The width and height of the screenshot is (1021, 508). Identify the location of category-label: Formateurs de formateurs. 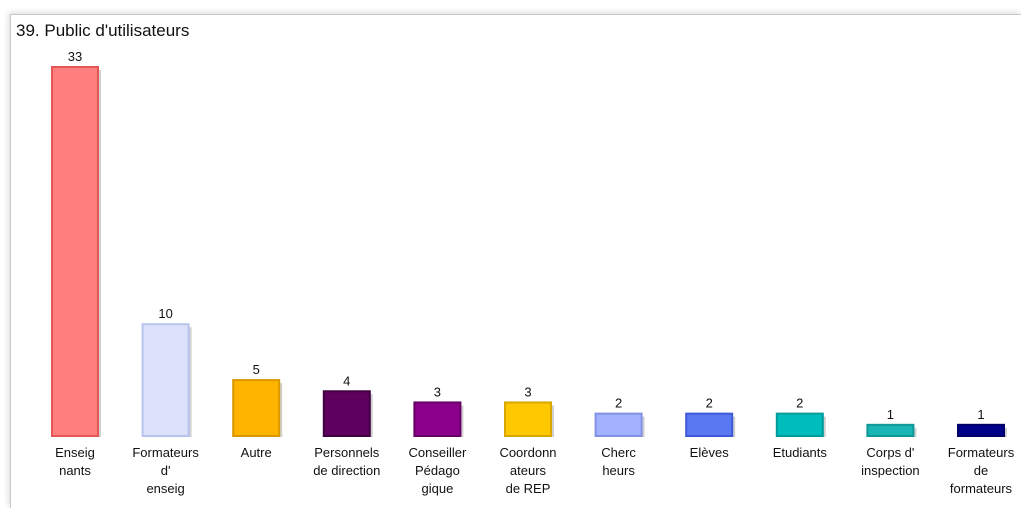
(981, 470).